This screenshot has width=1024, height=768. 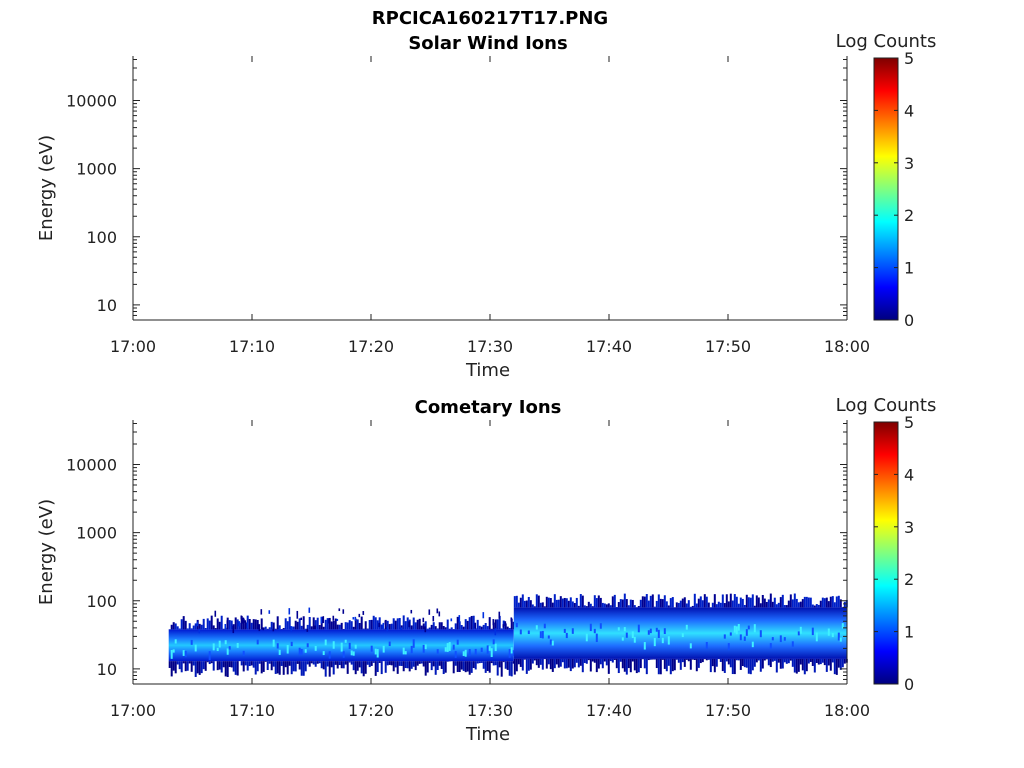 What do you see at coordinates (252, 346) in the screenshot?
I see `x-tick-label: 17:10` at bounding box center [252, 346].